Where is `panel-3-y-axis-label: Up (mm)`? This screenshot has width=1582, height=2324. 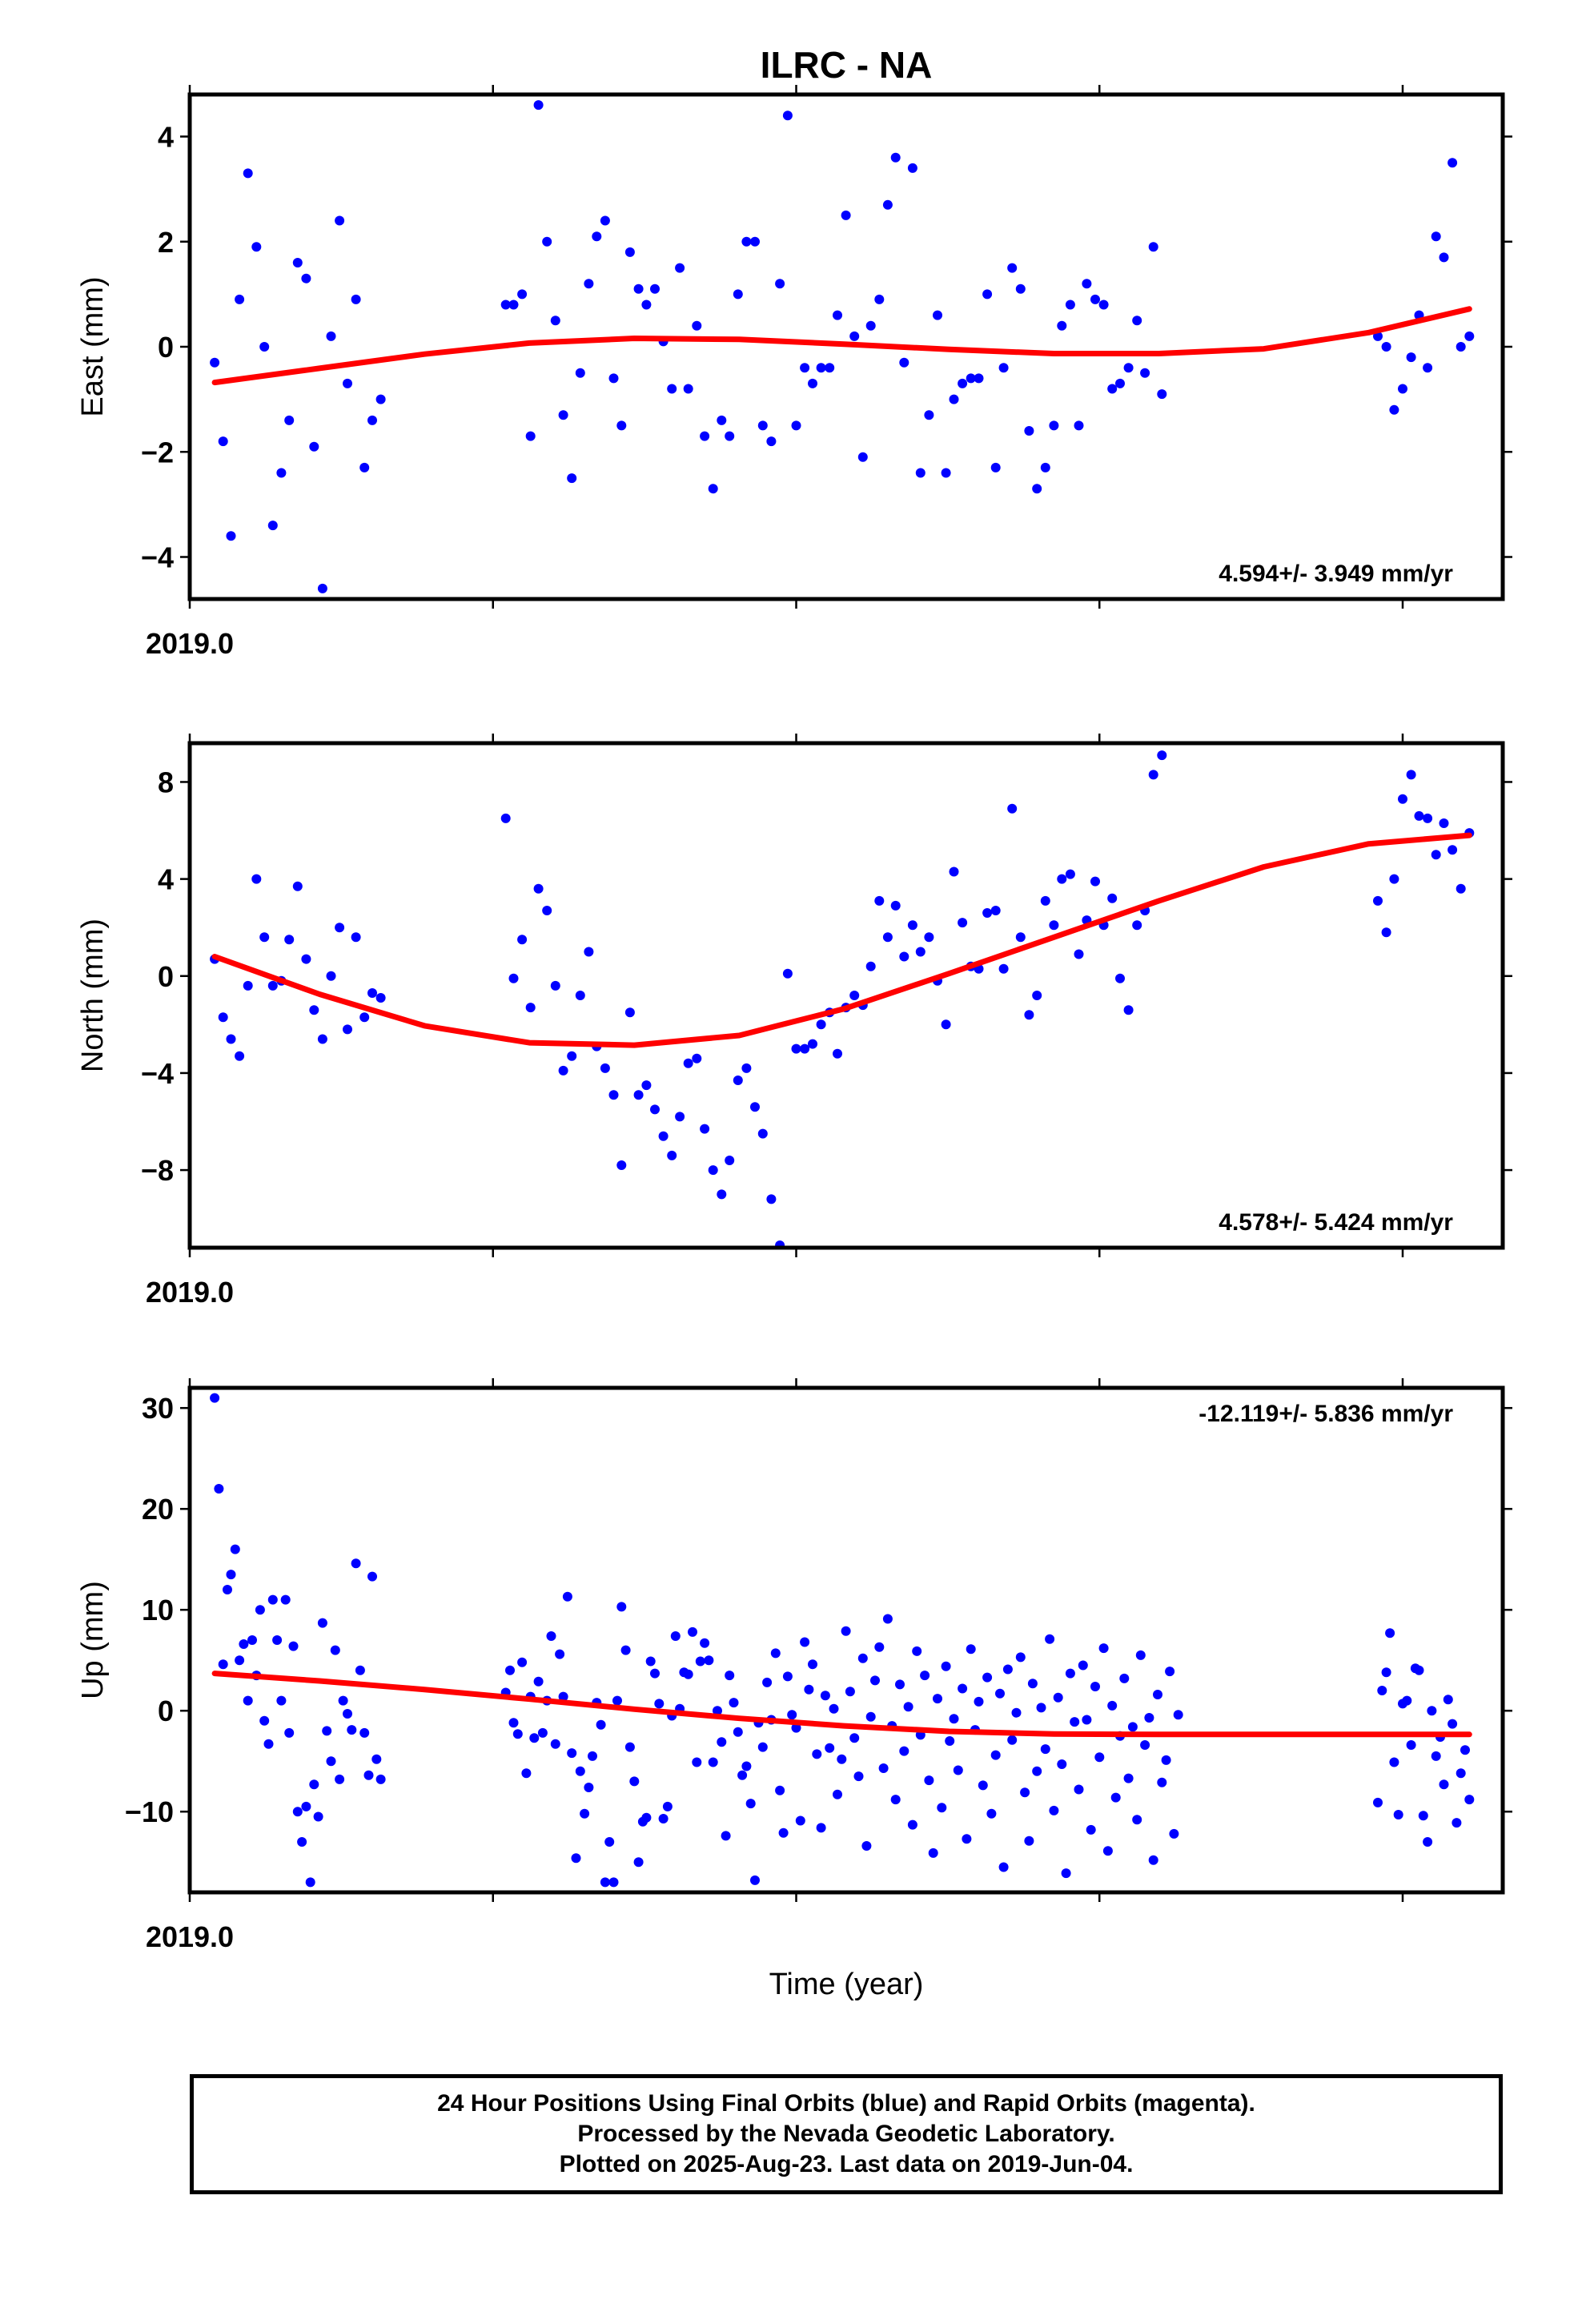
panel-3-y-axis-label: Up (mm) is located at coordinates (93, 1640).